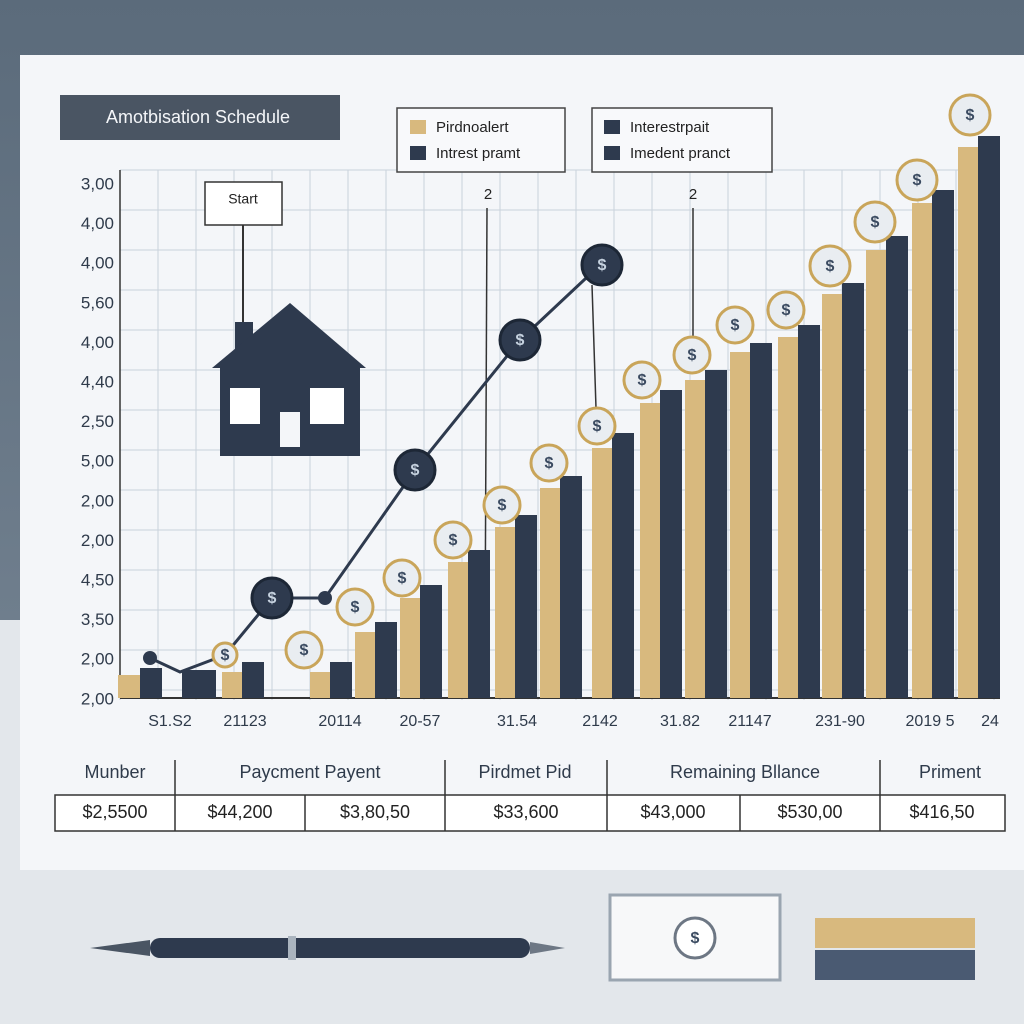 This screenshot has width=1024, height=1029. Describe the element at coordinates (594, 346) in the screenshot. I see `pointer` at that location.